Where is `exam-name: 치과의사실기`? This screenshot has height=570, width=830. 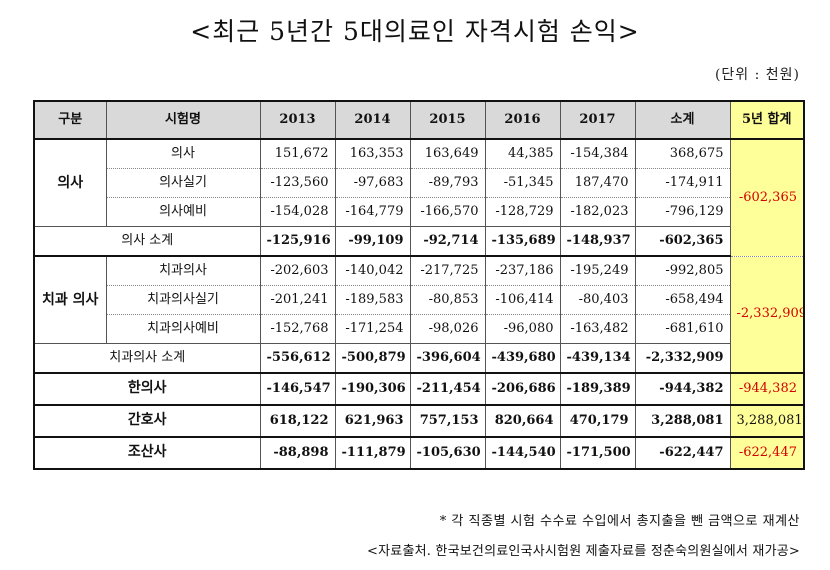
exam-name: 치과의사실기 is located at coordinates (183, 300).